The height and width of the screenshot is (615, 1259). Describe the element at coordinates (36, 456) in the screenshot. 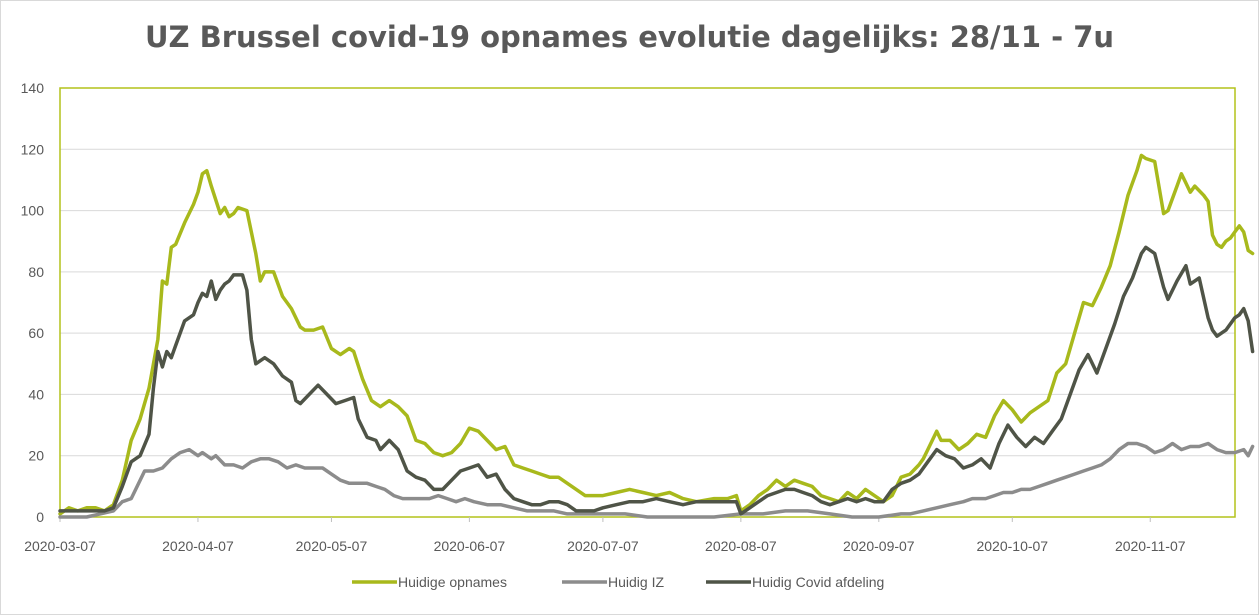

I see `y-tick-label: 20` at that location.